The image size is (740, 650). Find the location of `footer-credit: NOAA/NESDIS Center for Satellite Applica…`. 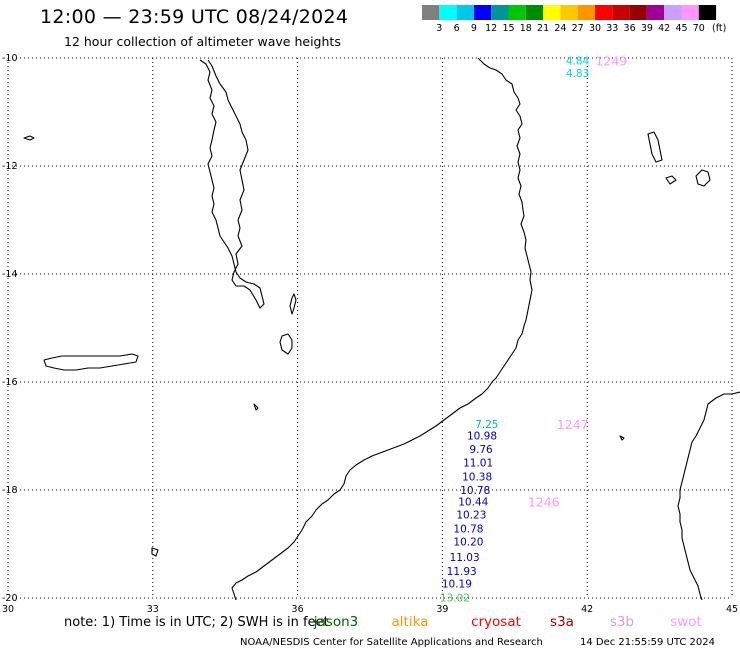

footer-credit: NOAA/NESDIS Center for Satellite Applica… is located at coordinates (391, 642).